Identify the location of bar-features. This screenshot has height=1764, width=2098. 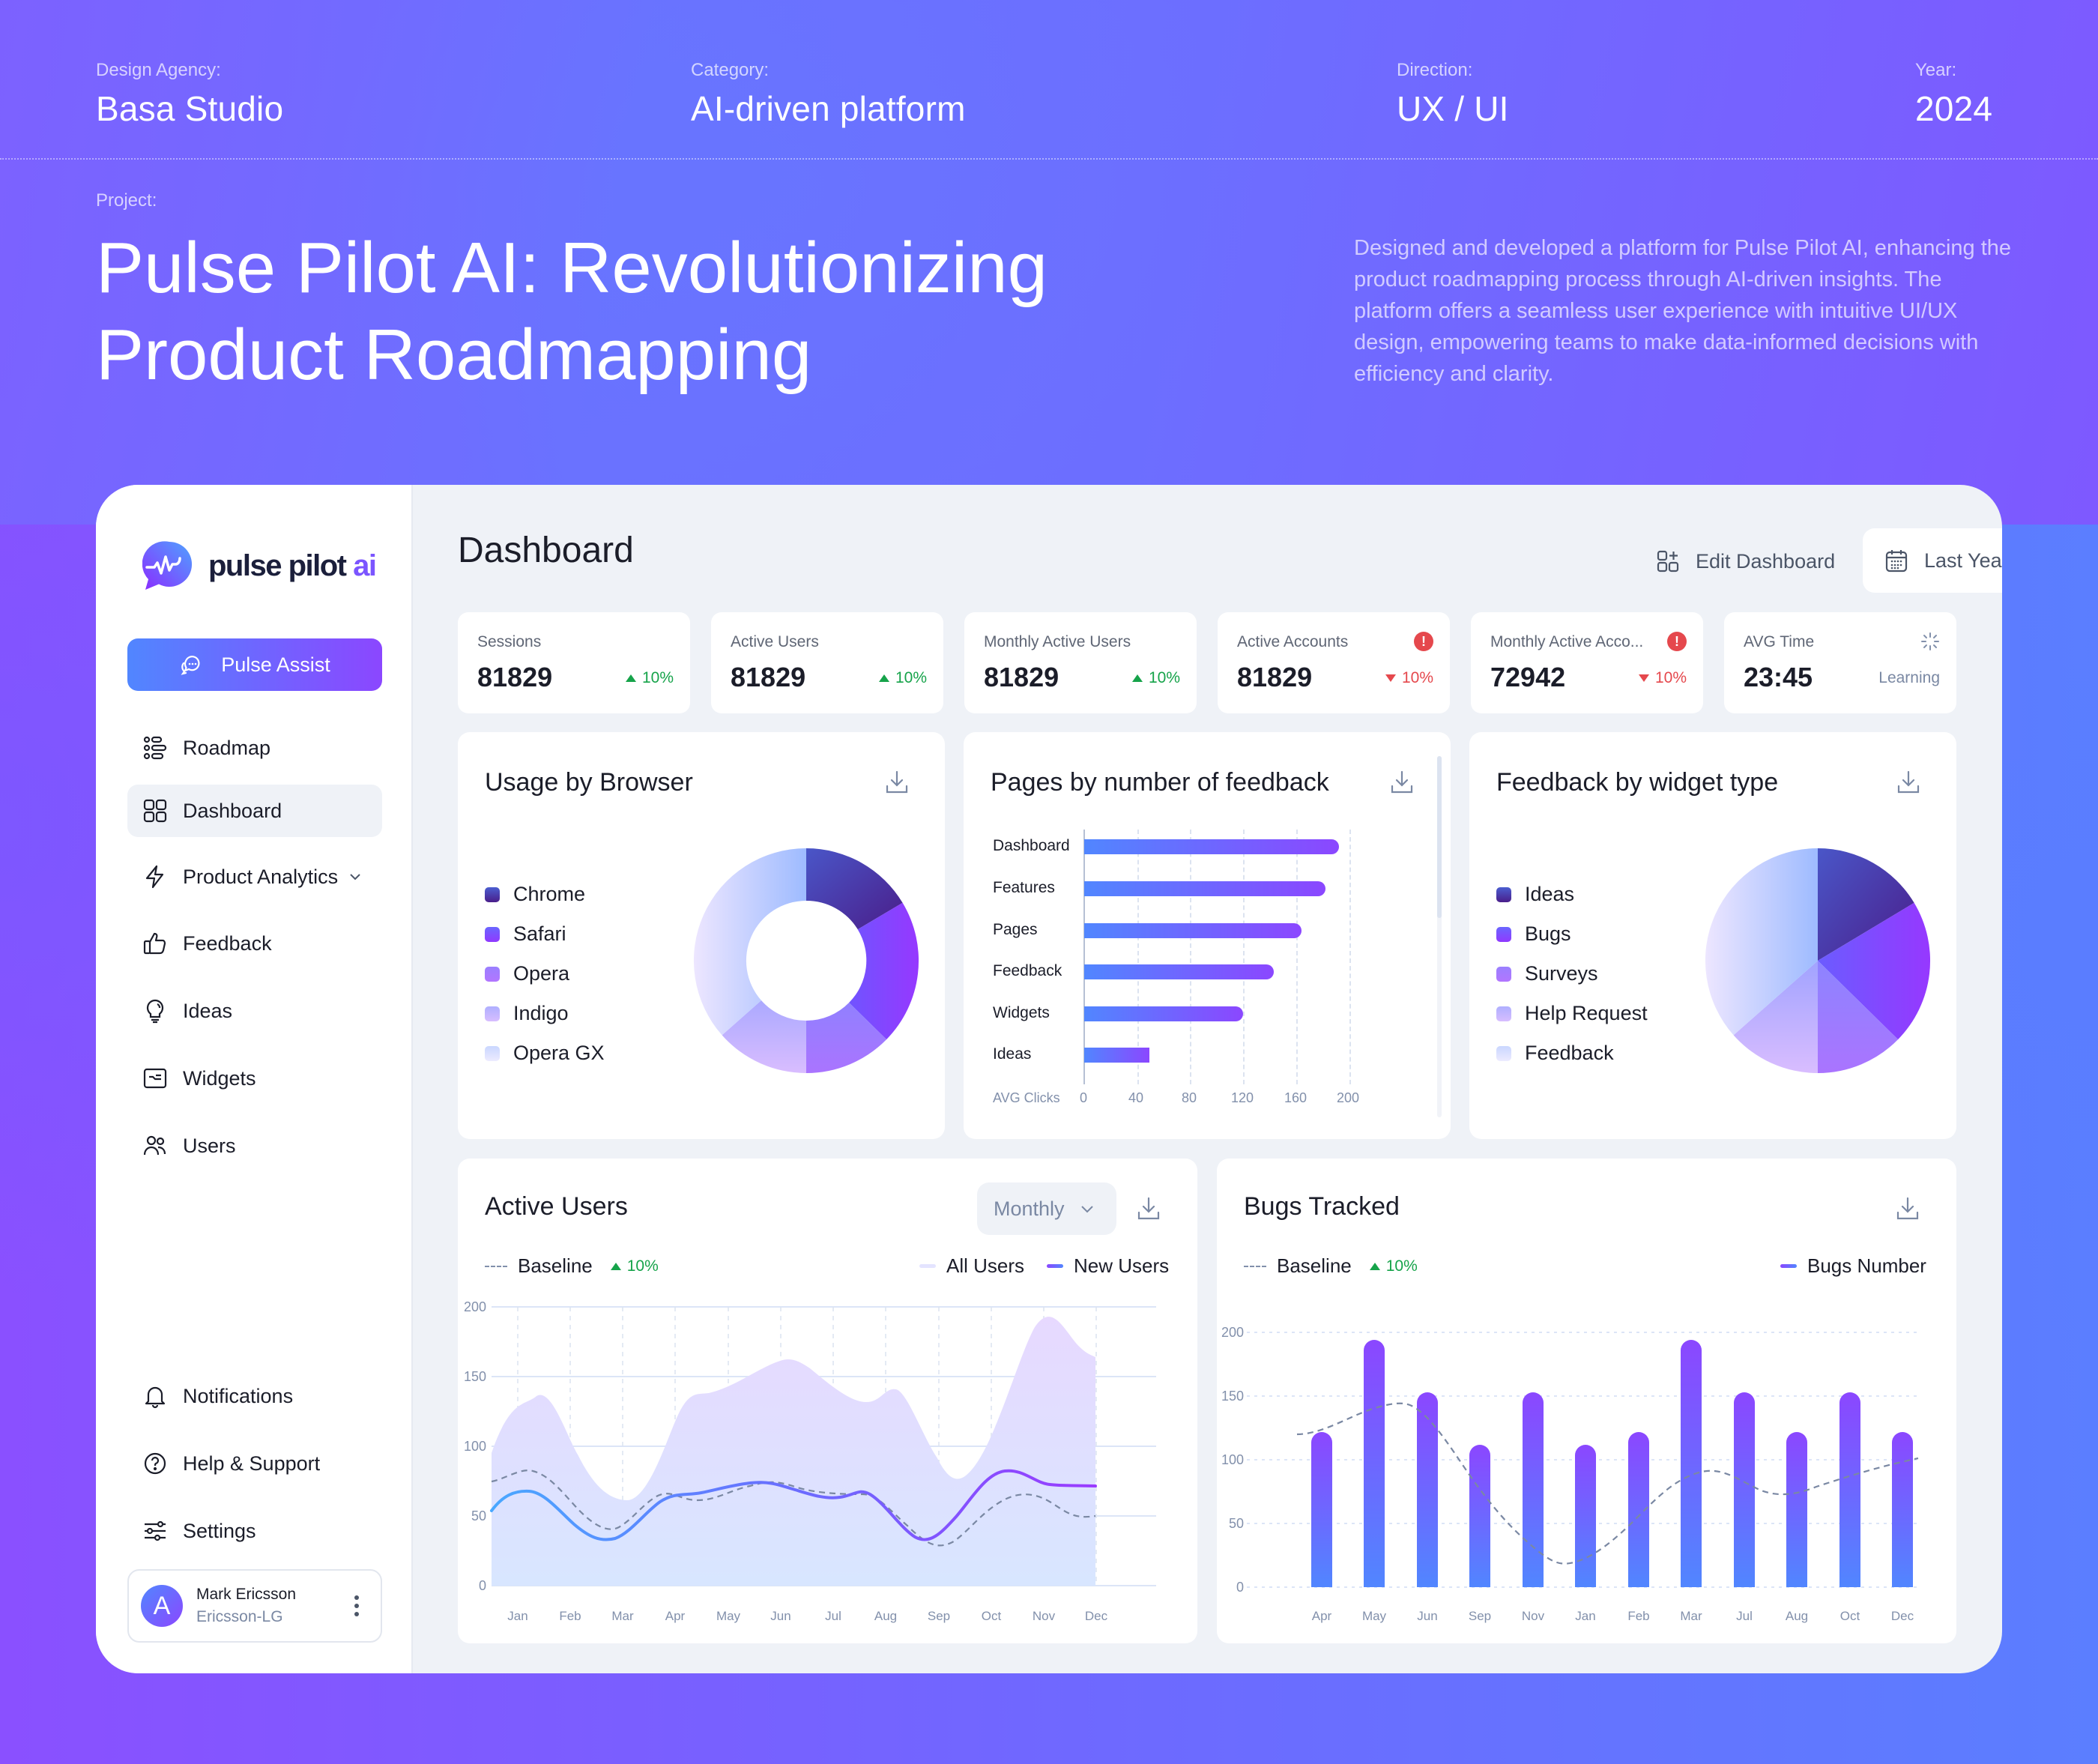
(1204, 888).